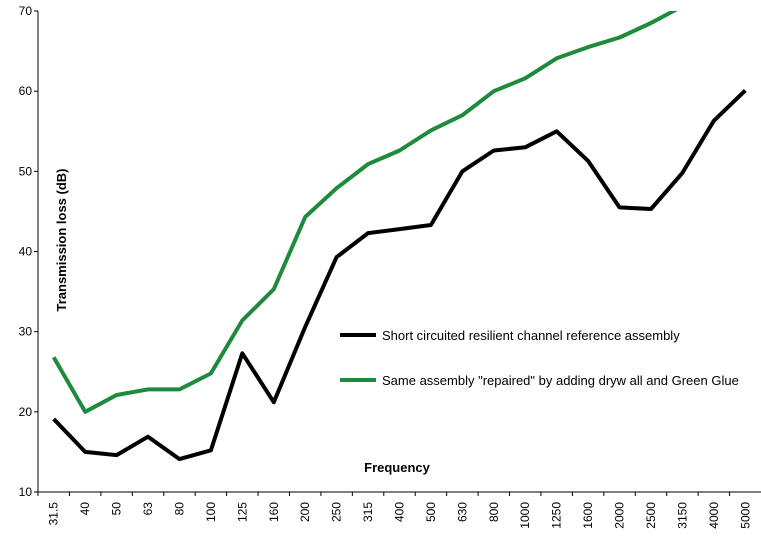 The width and height of the screenshot is (761, 540). I want to click on x-tick-label: 63, so click(148, 509).